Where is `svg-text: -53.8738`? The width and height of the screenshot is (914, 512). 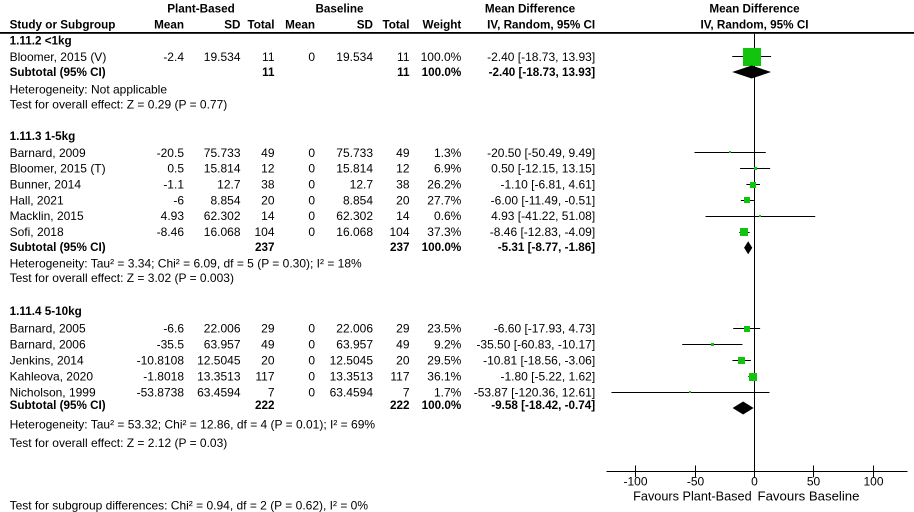
svg-text: -53.8738 is located at coordinates (161, 392).